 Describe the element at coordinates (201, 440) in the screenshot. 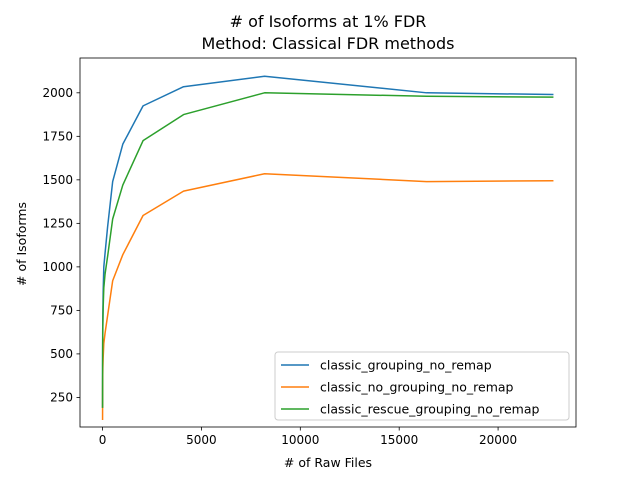

I see `x-tick-label: 5000` at that location.